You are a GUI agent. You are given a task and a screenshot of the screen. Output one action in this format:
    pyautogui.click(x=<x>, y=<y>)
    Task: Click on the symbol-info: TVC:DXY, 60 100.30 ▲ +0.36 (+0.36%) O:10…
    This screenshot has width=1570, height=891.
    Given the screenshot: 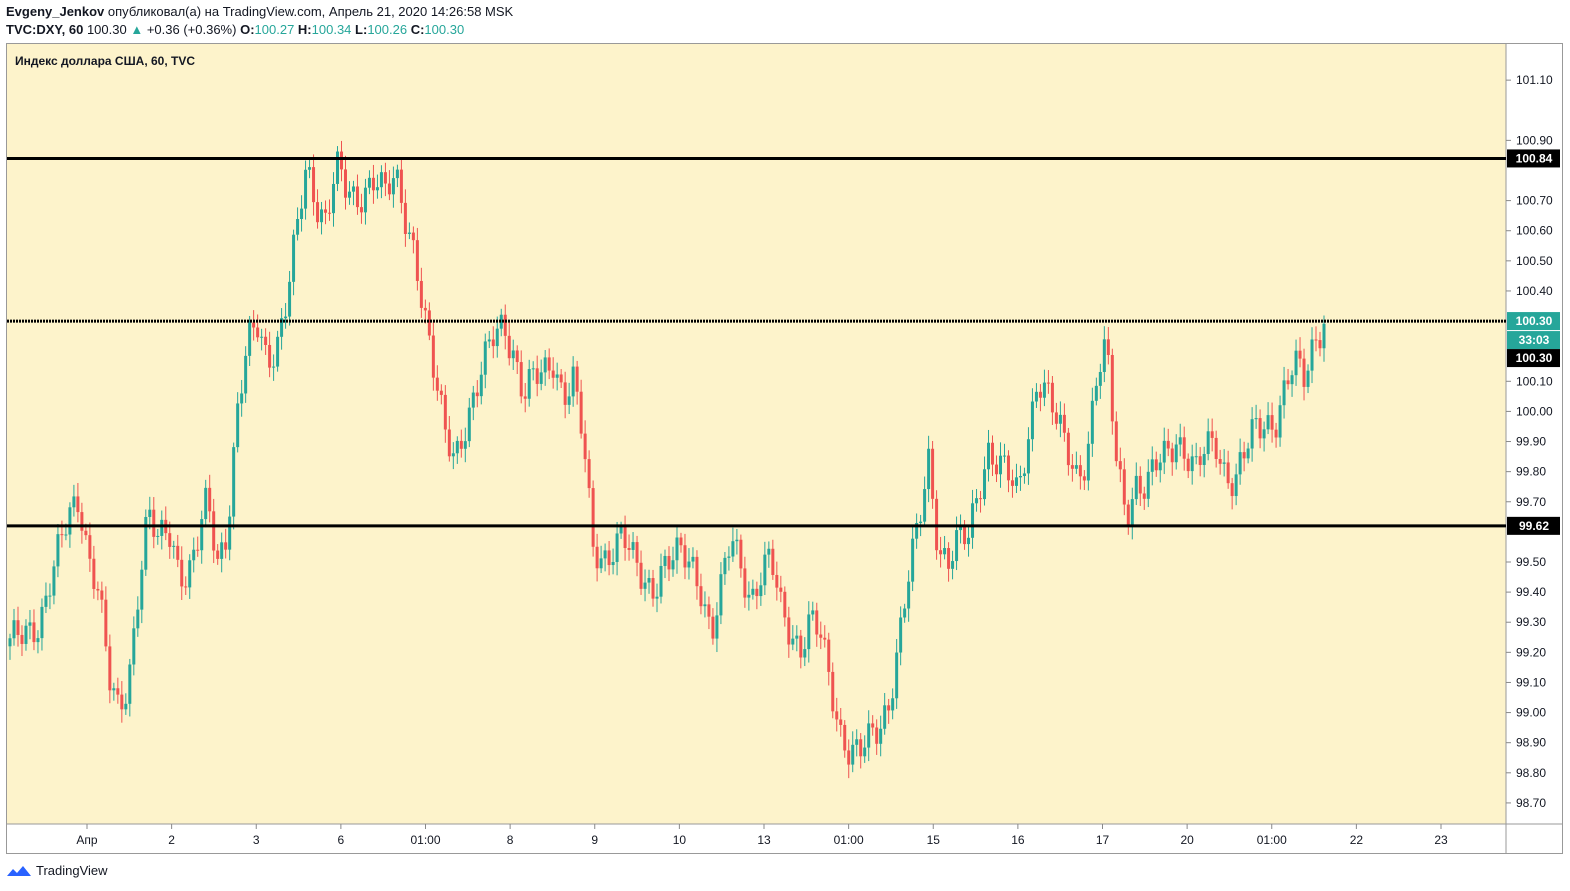 What is the action you would take?
    pyautogui.click(x=235, y=29)
    